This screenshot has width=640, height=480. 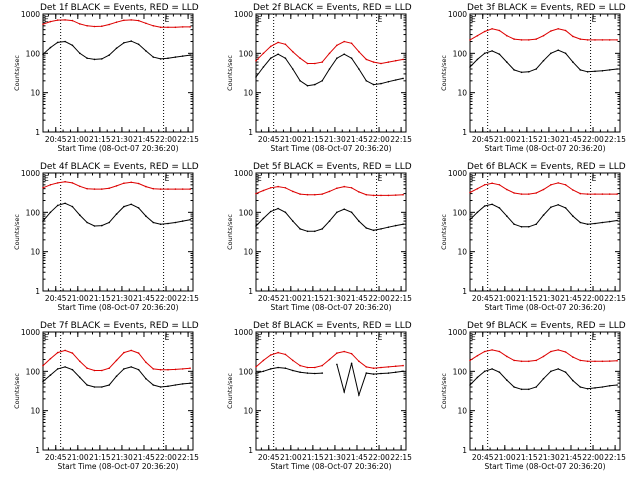 I want to click on y-tick-label: 1000, so click(x=457, y=332).